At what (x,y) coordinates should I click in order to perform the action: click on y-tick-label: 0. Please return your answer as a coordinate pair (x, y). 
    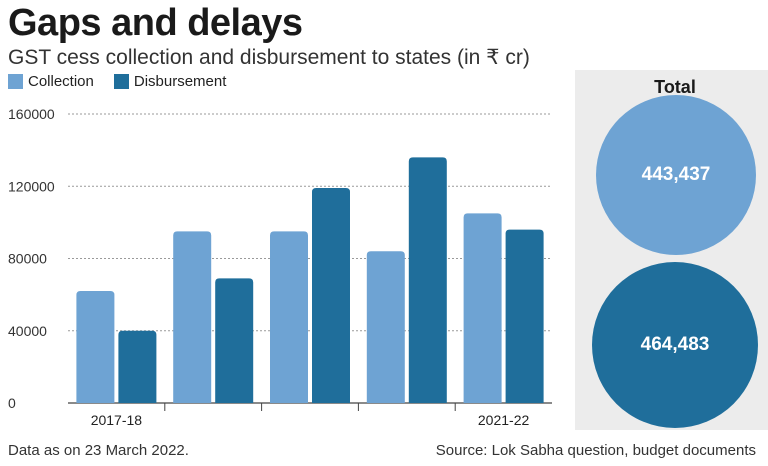
    Looking at the image, I should click on (12, 403).